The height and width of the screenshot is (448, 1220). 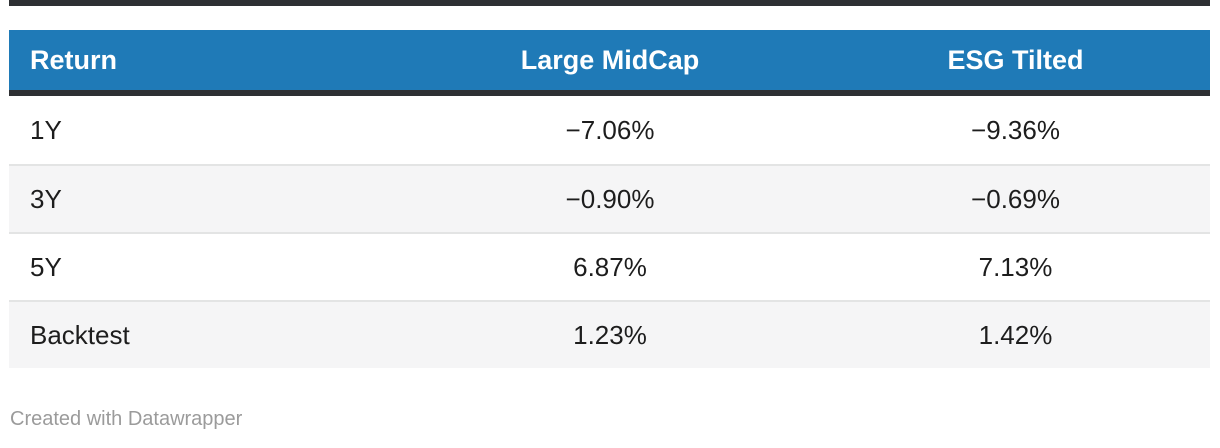 I want to click on table-row-1y: 1Y −7.06% −9.36%, so click(x=609, y=130).